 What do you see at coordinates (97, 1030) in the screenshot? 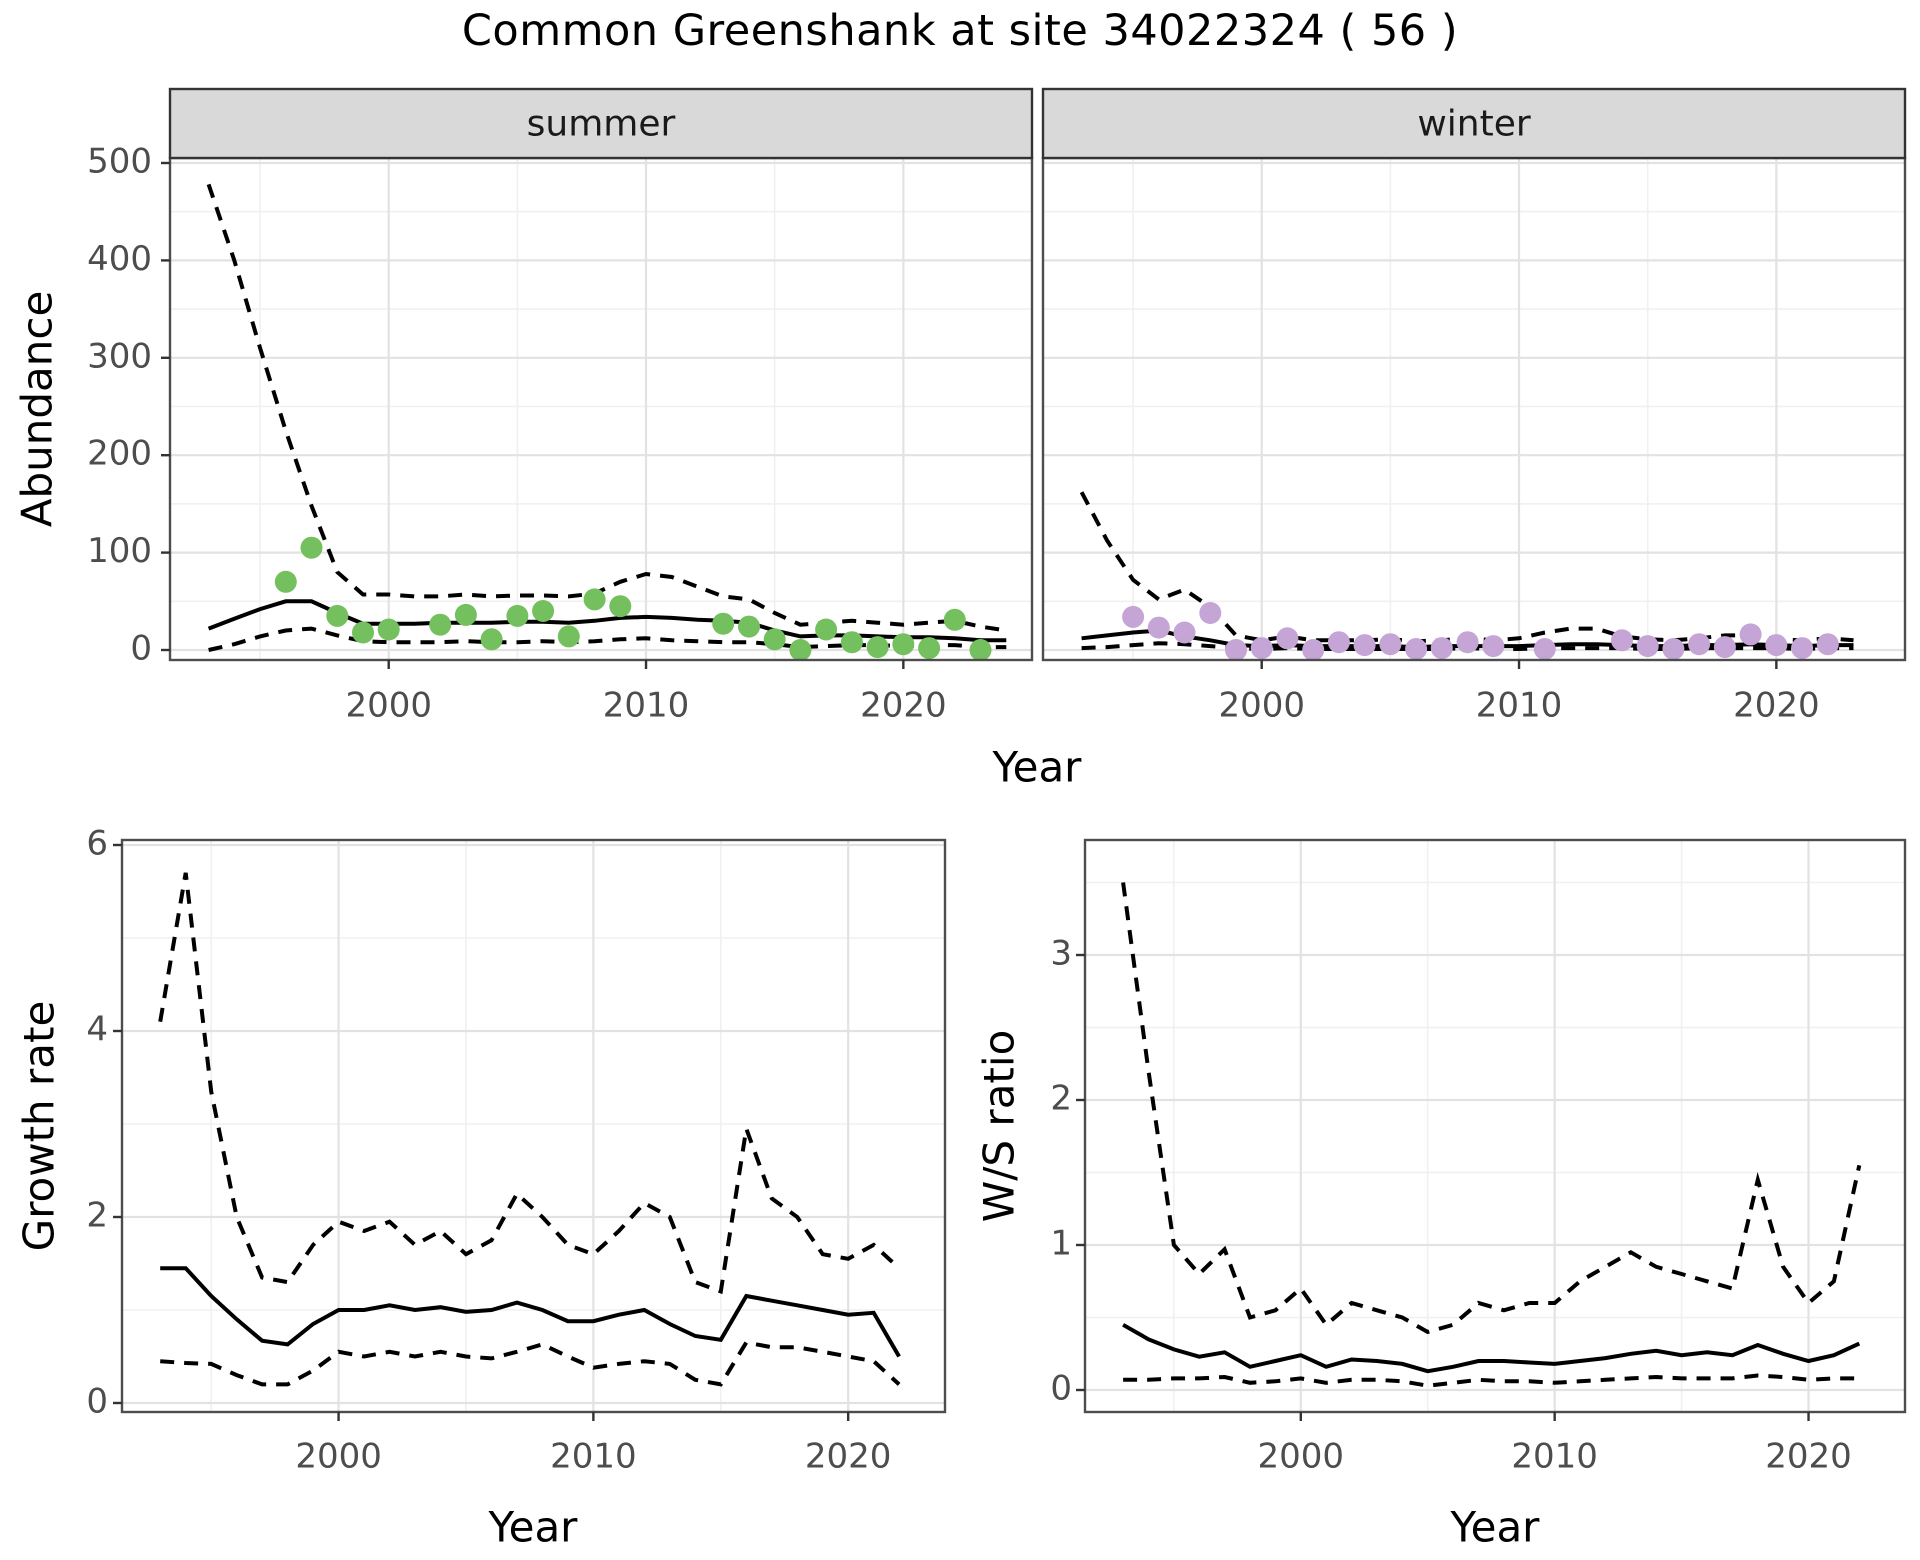
I see `y-tick-label: 4` at bounding box center [97, 1030].